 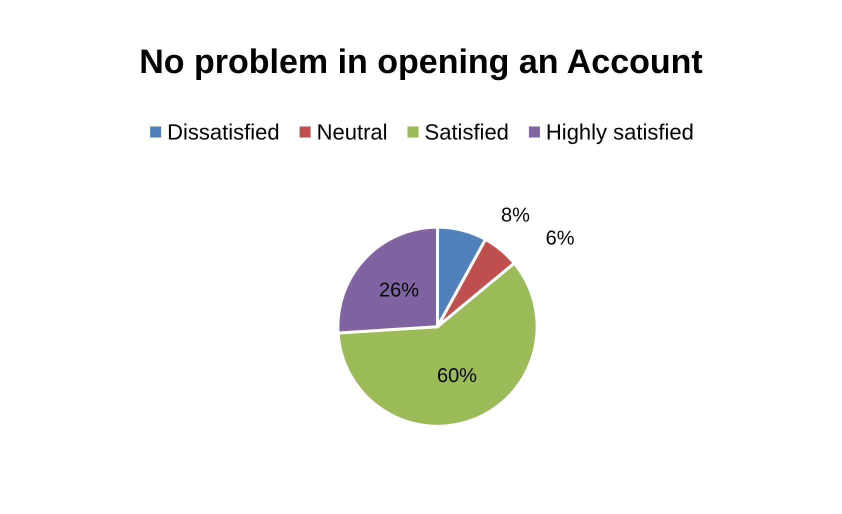 I want to click on data-label: 8%, so click(x=515, y=215).